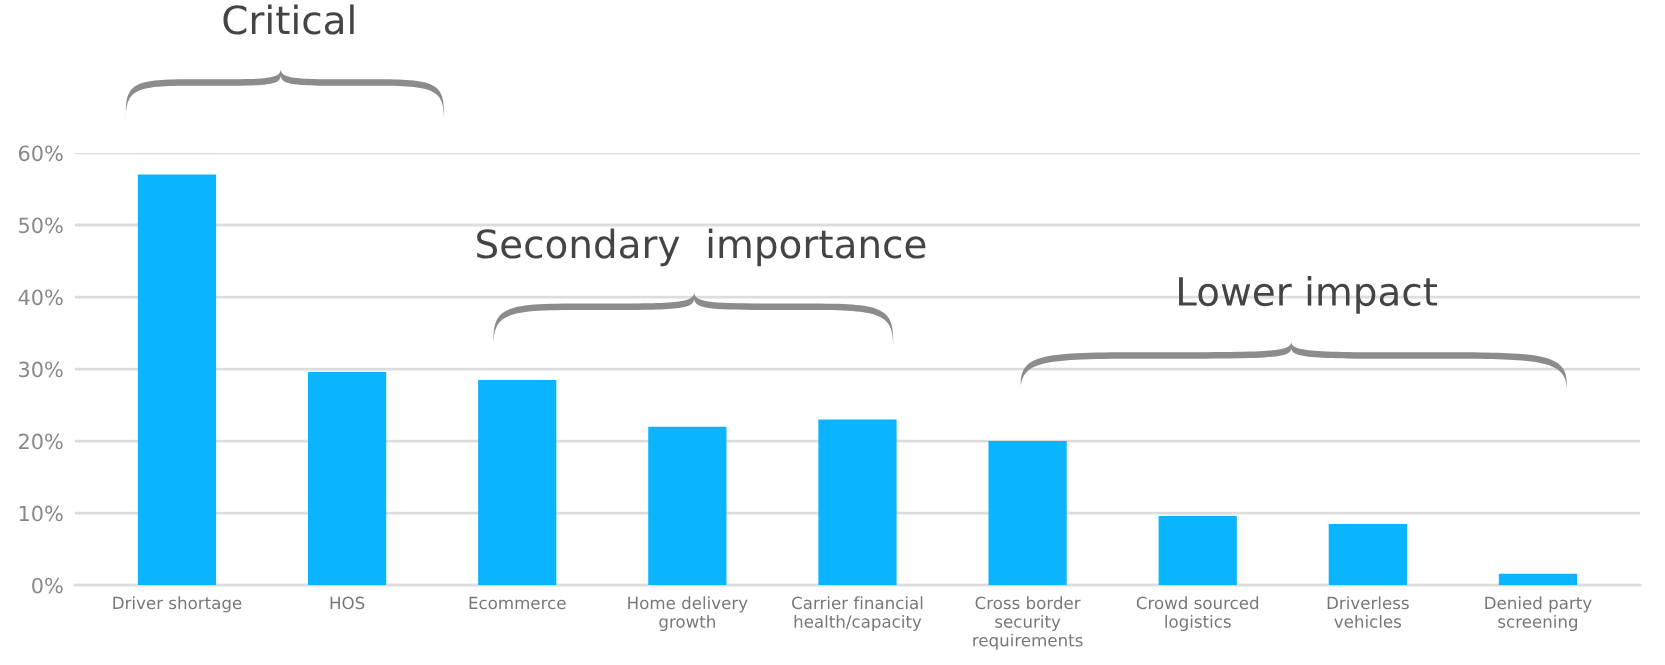  I want to click on y-tick-label: 20%, so click(41, 441).